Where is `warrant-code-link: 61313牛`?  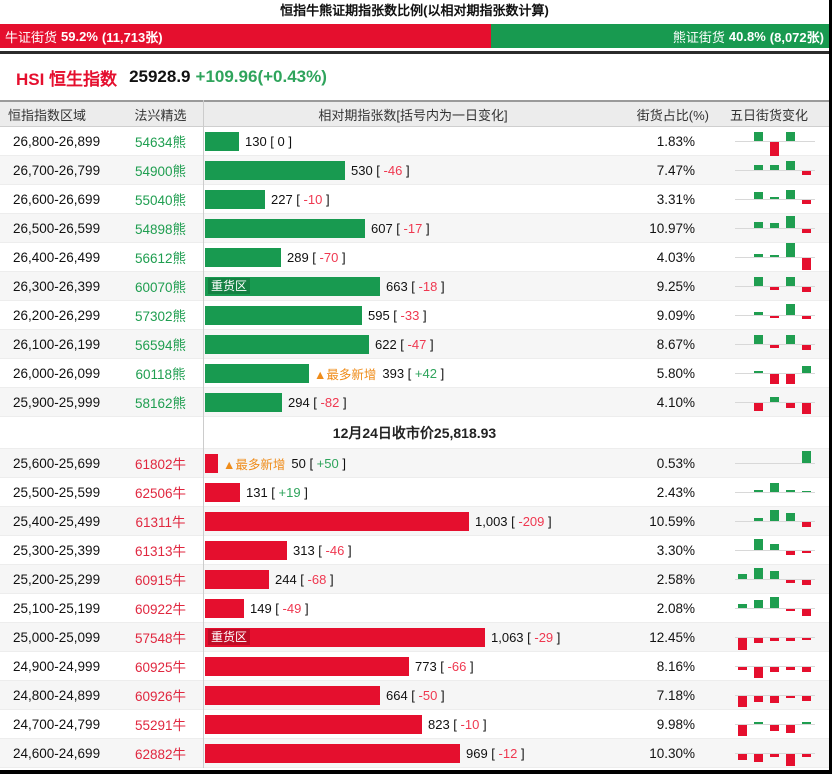 warrant-code-link: 61313牛 is located at coordinates (160, 551).